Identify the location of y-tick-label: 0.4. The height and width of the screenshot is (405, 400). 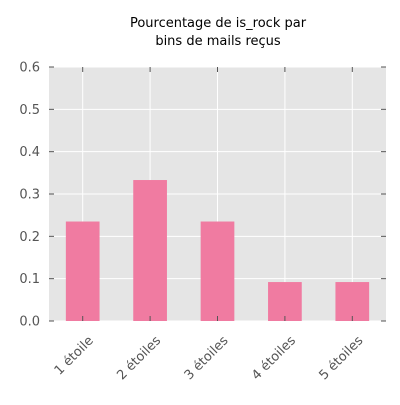
(29, 152).